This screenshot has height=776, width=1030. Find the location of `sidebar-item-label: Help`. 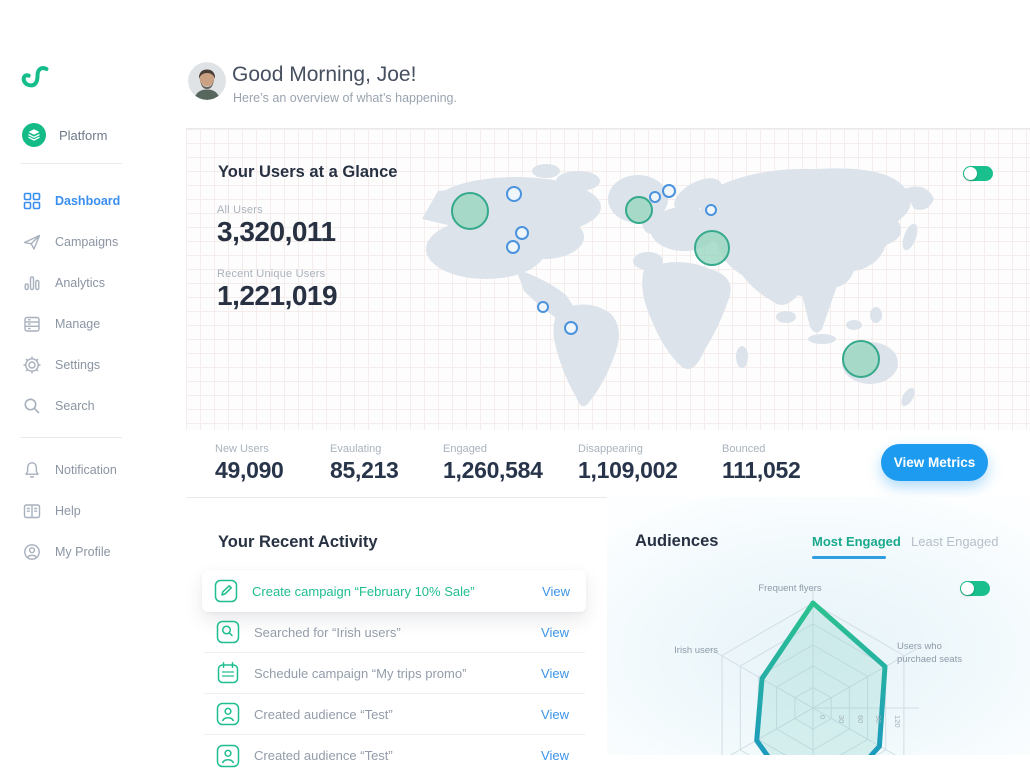

sidebar-item-label: Help is located at coordinates (68, 511).